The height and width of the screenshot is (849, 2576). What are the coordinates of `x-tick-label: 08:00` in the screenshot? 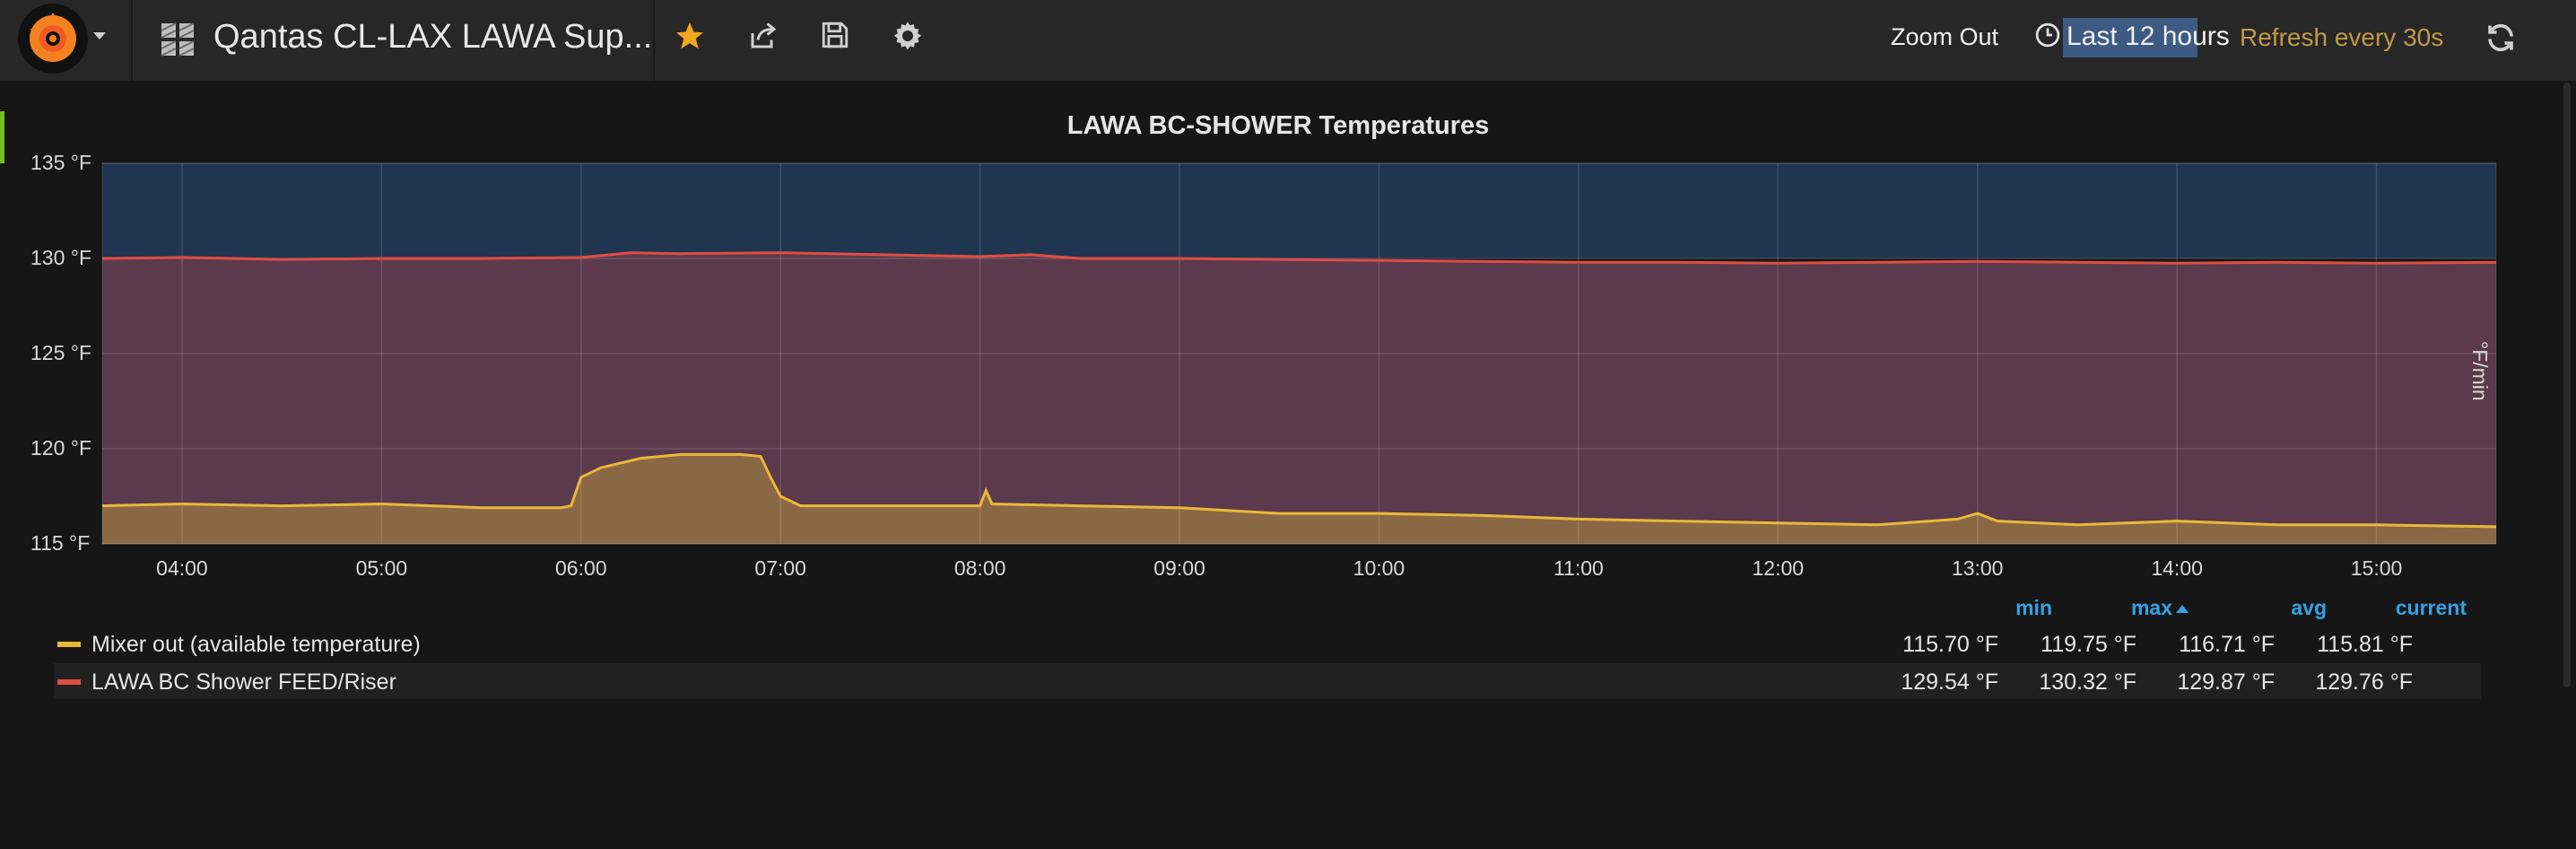 It's located at (979, 568).